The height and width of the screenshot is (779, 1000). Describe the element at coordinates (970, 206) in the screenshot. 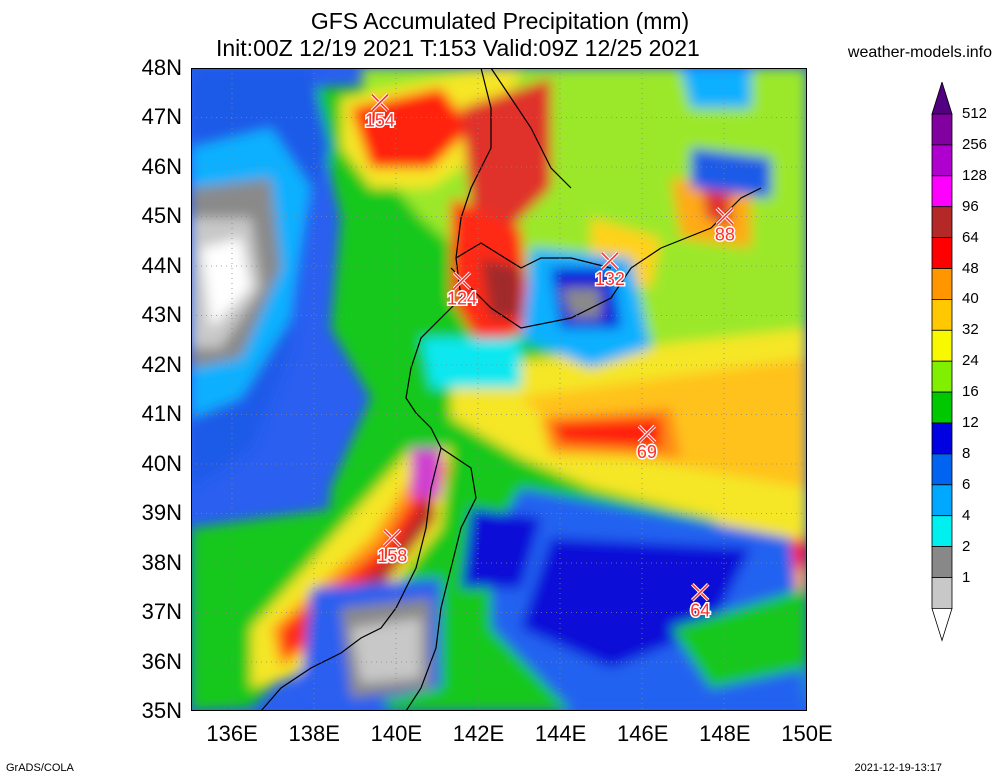

I see `legend-level-label: 96` at that location.